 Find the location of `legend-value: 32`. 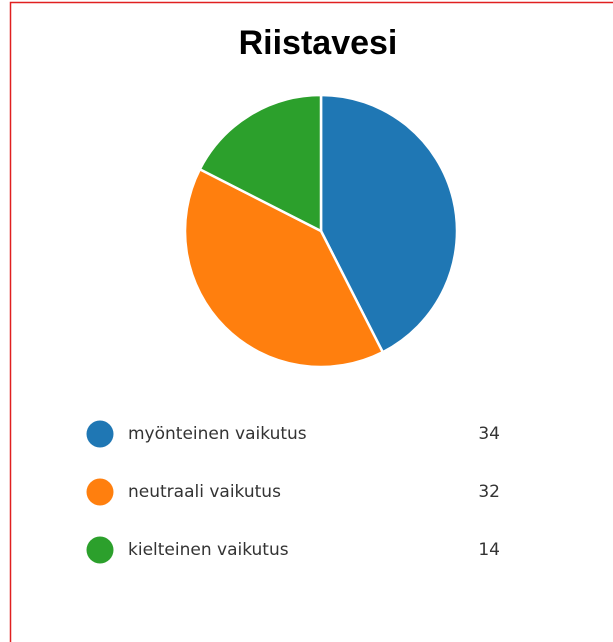

legend-value: 32 is located at coordinates (489, 492).